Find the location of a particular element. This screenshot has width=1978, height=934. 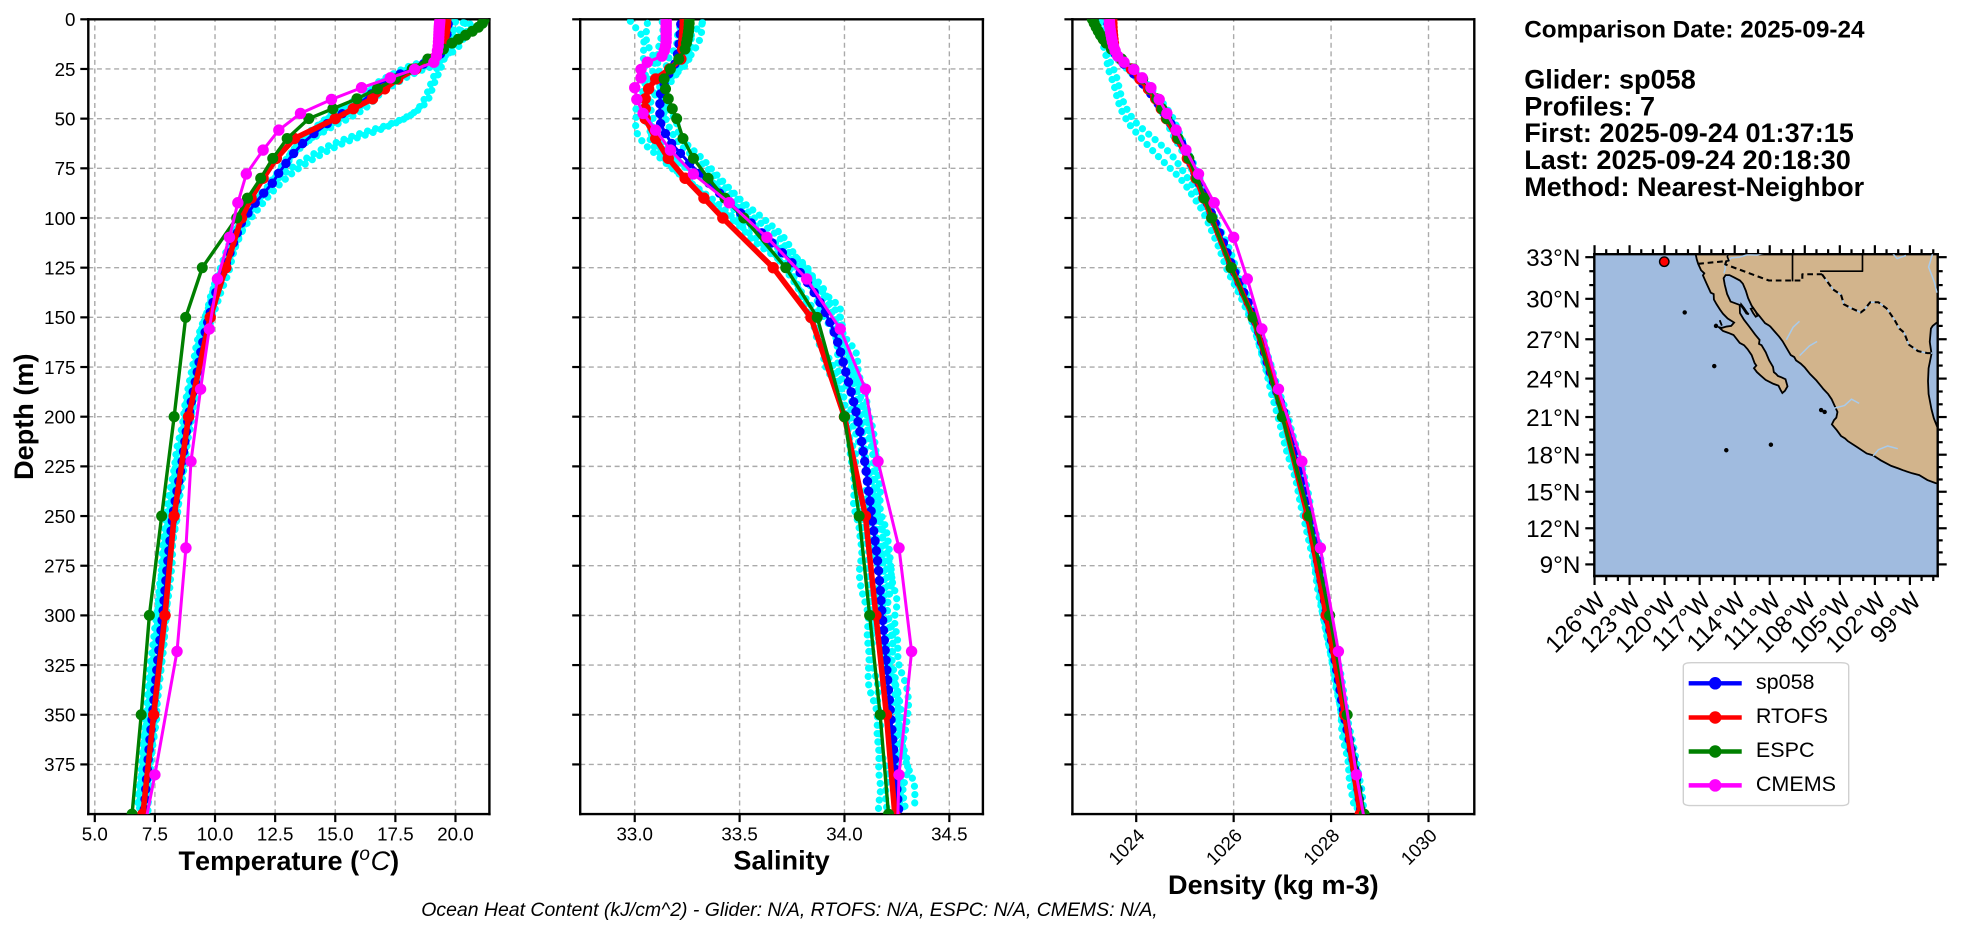

svg-text: 25 is located at coordinates (65, 69).